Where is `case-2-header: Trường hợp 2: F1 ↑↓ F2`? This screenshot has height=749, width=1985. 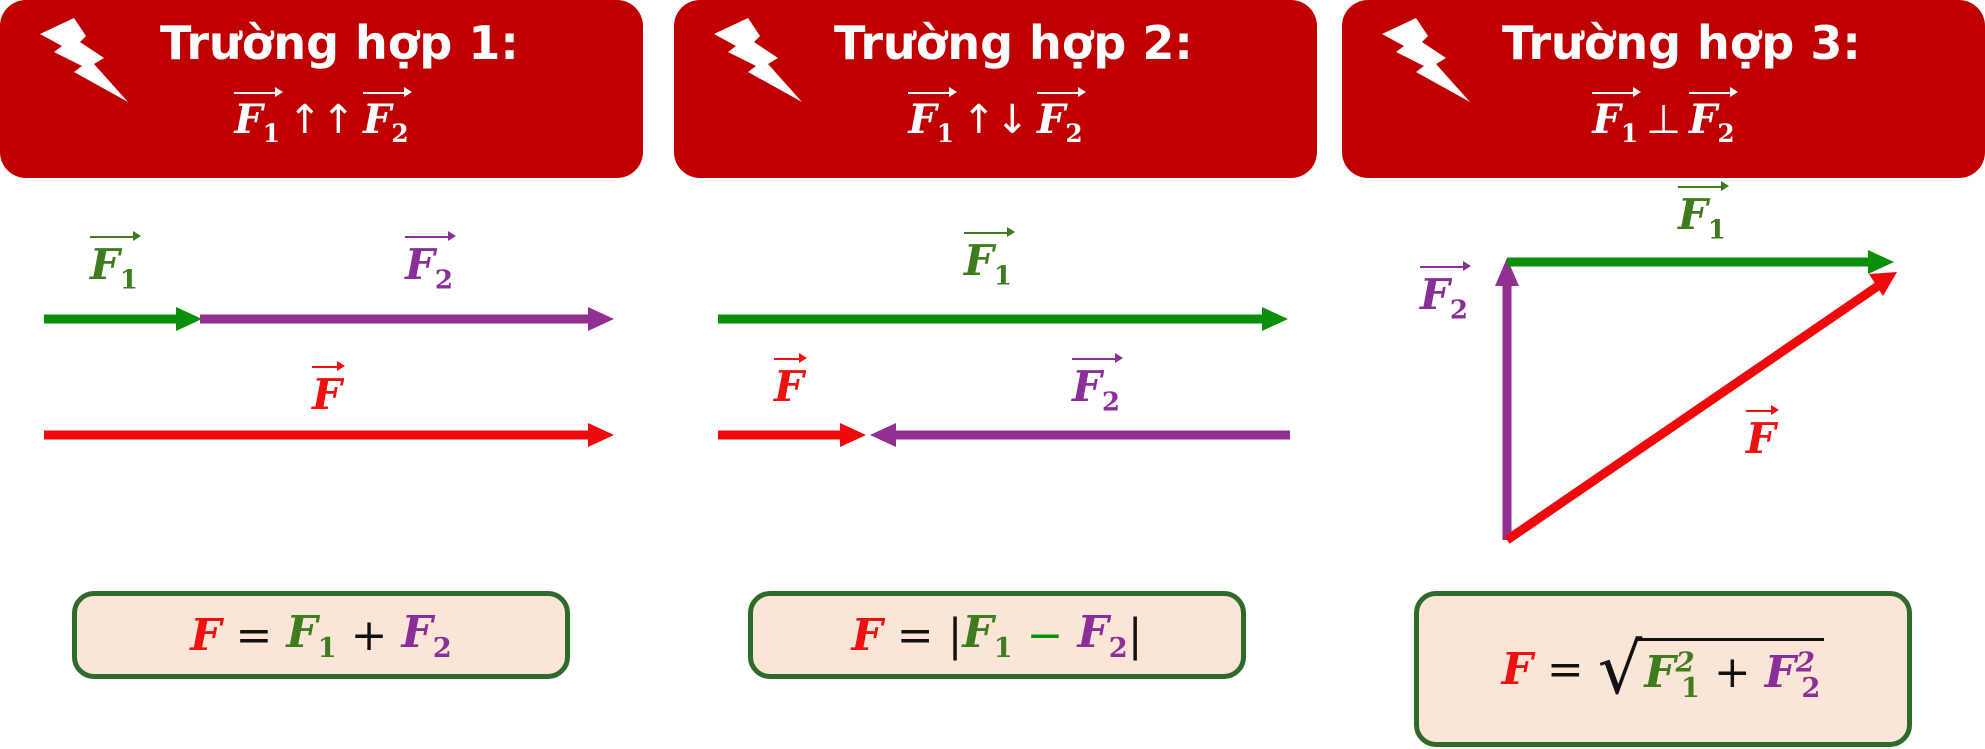
case-2-header: Trường hợp 2: F1 ↑↓ F2 is located at coordinates (995, 89).